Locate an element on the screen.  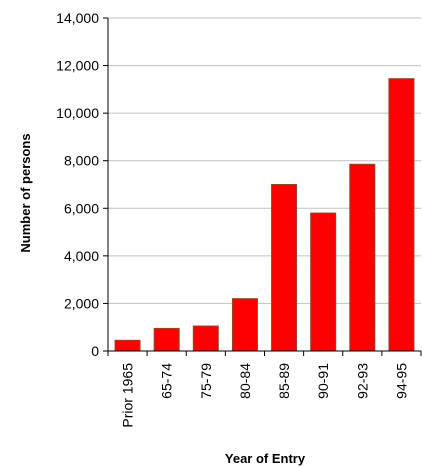
y-tick-label: 8,000 is located at coordinates (81, 161).